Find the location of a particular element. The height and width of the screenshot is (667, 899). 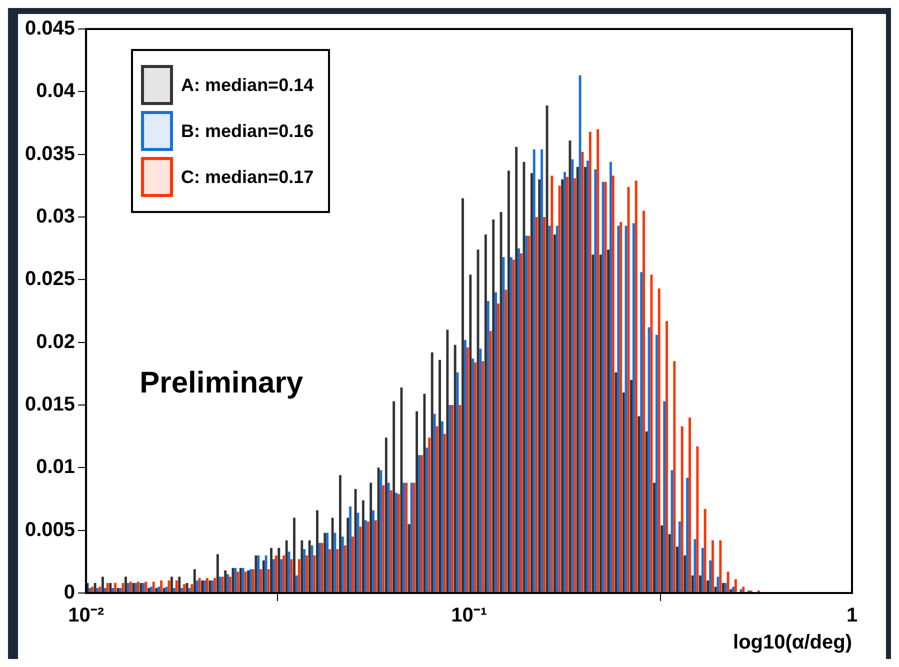

legend-label: A: median=0.14 is located at coordinates (247, 85).